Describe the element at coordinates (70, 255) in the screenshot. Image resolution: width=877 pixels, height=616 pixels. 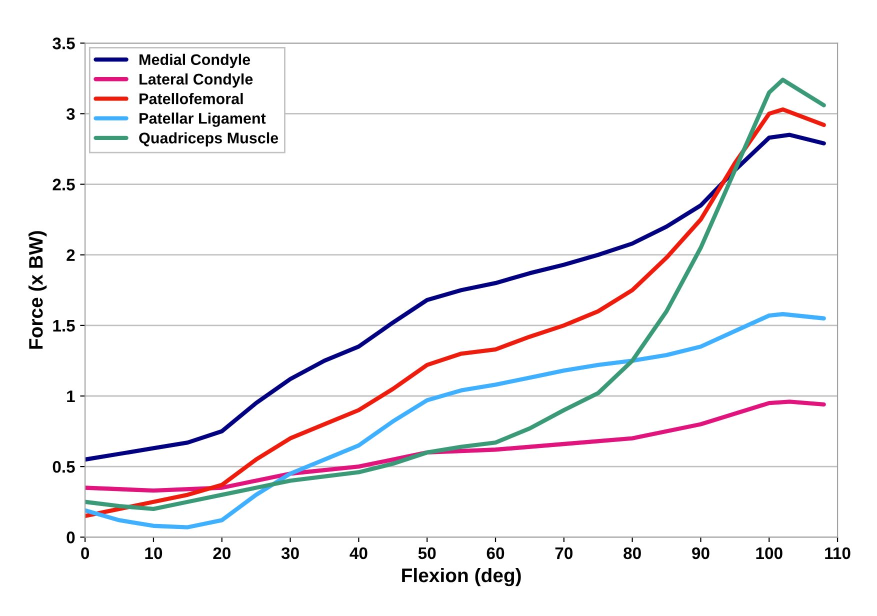
I see `y-tick-label: 2` at that location.